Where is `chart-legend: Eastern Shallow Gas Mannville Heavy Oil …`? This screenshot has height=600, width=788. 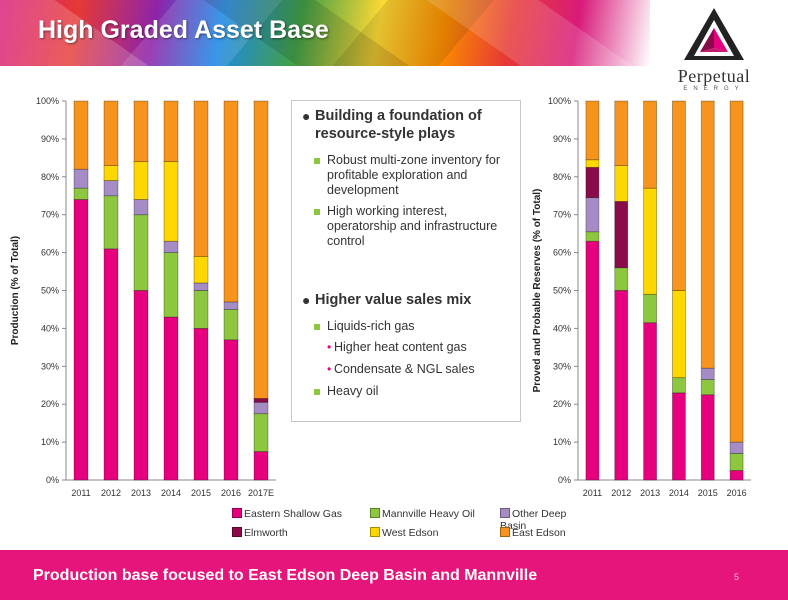 chart-legend: Eastern Shallow Gas Mannville Heavy Oil … is located at coordinates (412, 525).